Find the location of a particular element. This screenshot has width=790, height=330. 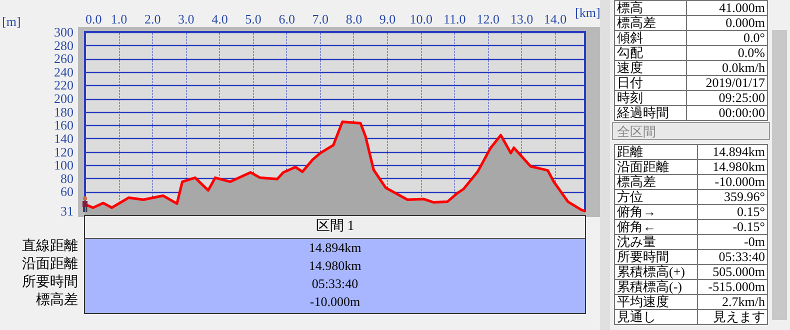

text: 00:00:00 is located at coordinates (727, 112).